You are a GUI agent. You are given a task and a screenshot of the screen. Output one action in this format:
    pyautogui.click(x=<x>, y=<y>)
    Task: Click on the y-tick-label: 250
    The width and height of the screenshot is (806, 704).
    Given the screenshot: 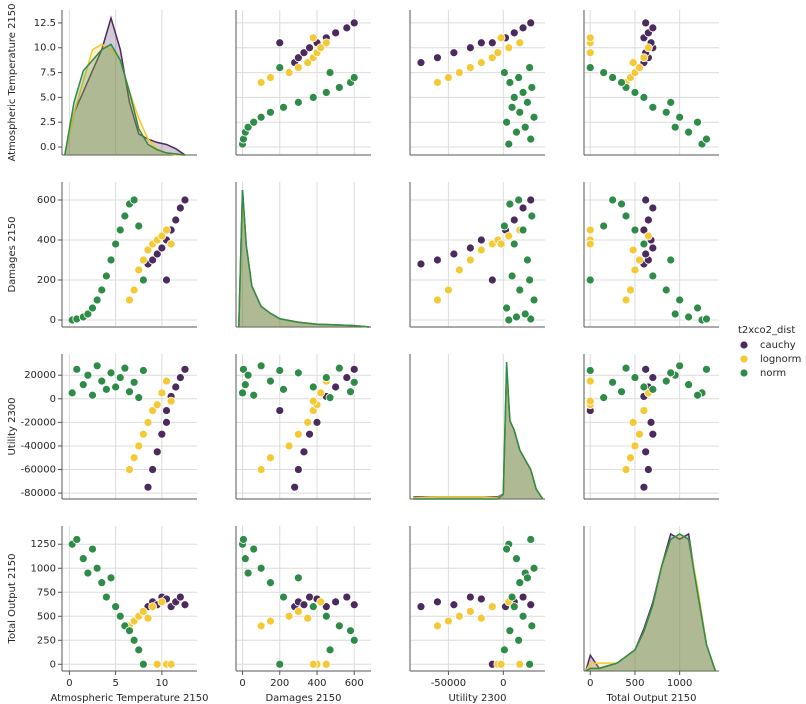 What is the action you would take?
    pyautogui.click(x=46, y=640)
    